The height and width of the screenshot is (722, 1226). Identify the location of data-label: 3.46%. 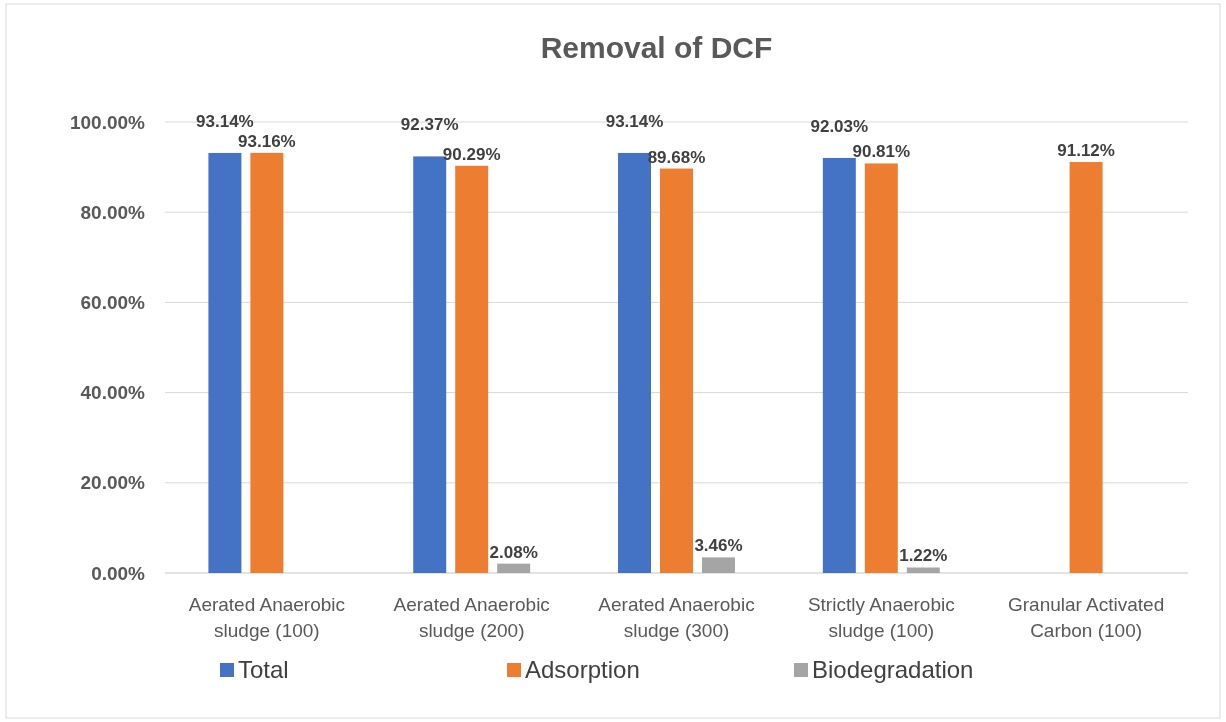
(718, 546).